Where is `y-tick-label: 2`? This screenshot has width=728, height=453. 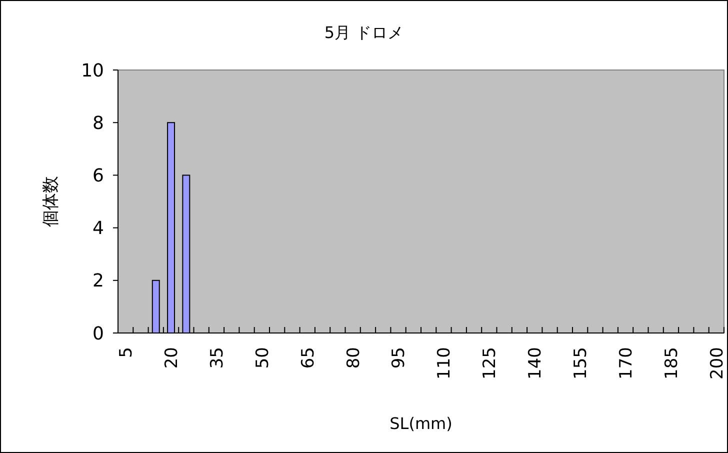 y-tick-label: 2 is located at coordinates (98, 281).